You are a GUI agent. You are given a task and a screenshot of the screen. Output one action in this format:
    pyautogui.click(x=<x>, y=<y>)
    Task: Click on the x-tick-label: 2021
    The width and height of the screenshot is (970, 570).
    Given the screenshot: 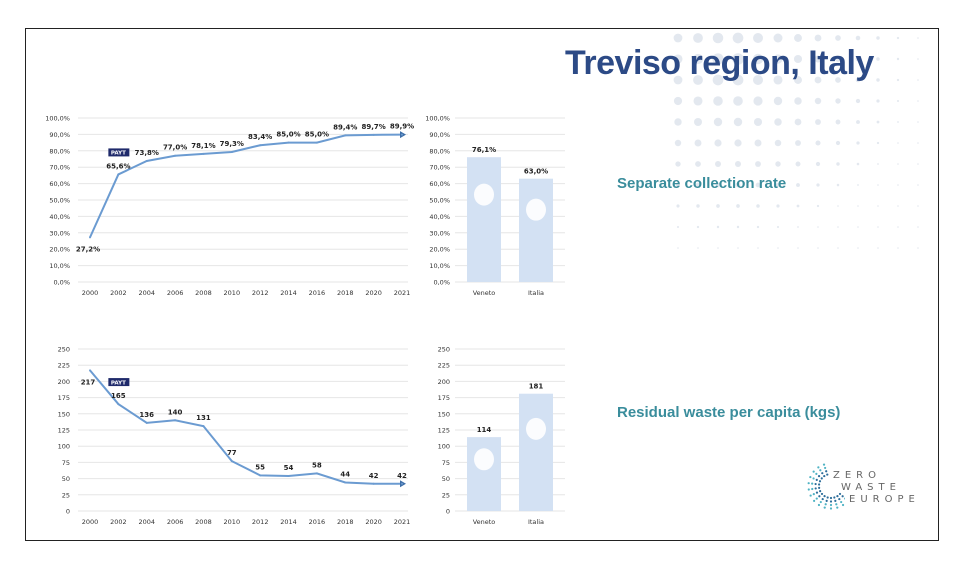 What is the action you would take?
    pyautogui.click(x=402, y=522)
    